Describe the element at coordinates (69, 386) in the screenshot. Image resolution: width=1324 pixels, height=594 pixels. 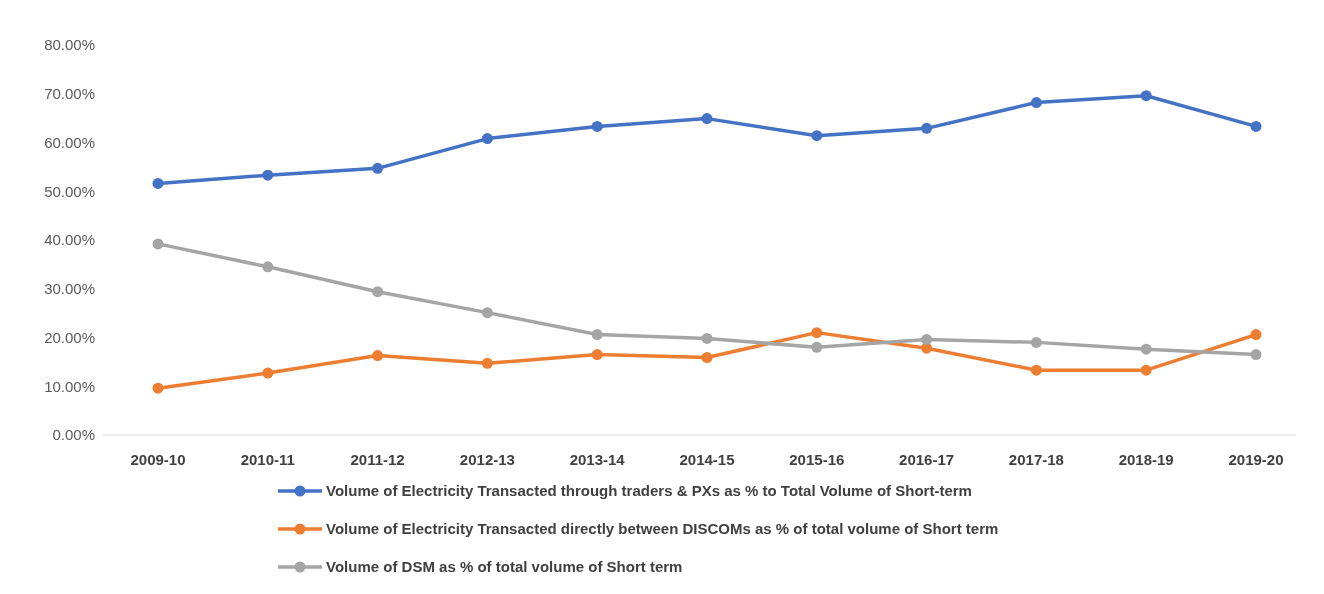
I see `y-tick-label: 10.00%` at that location.